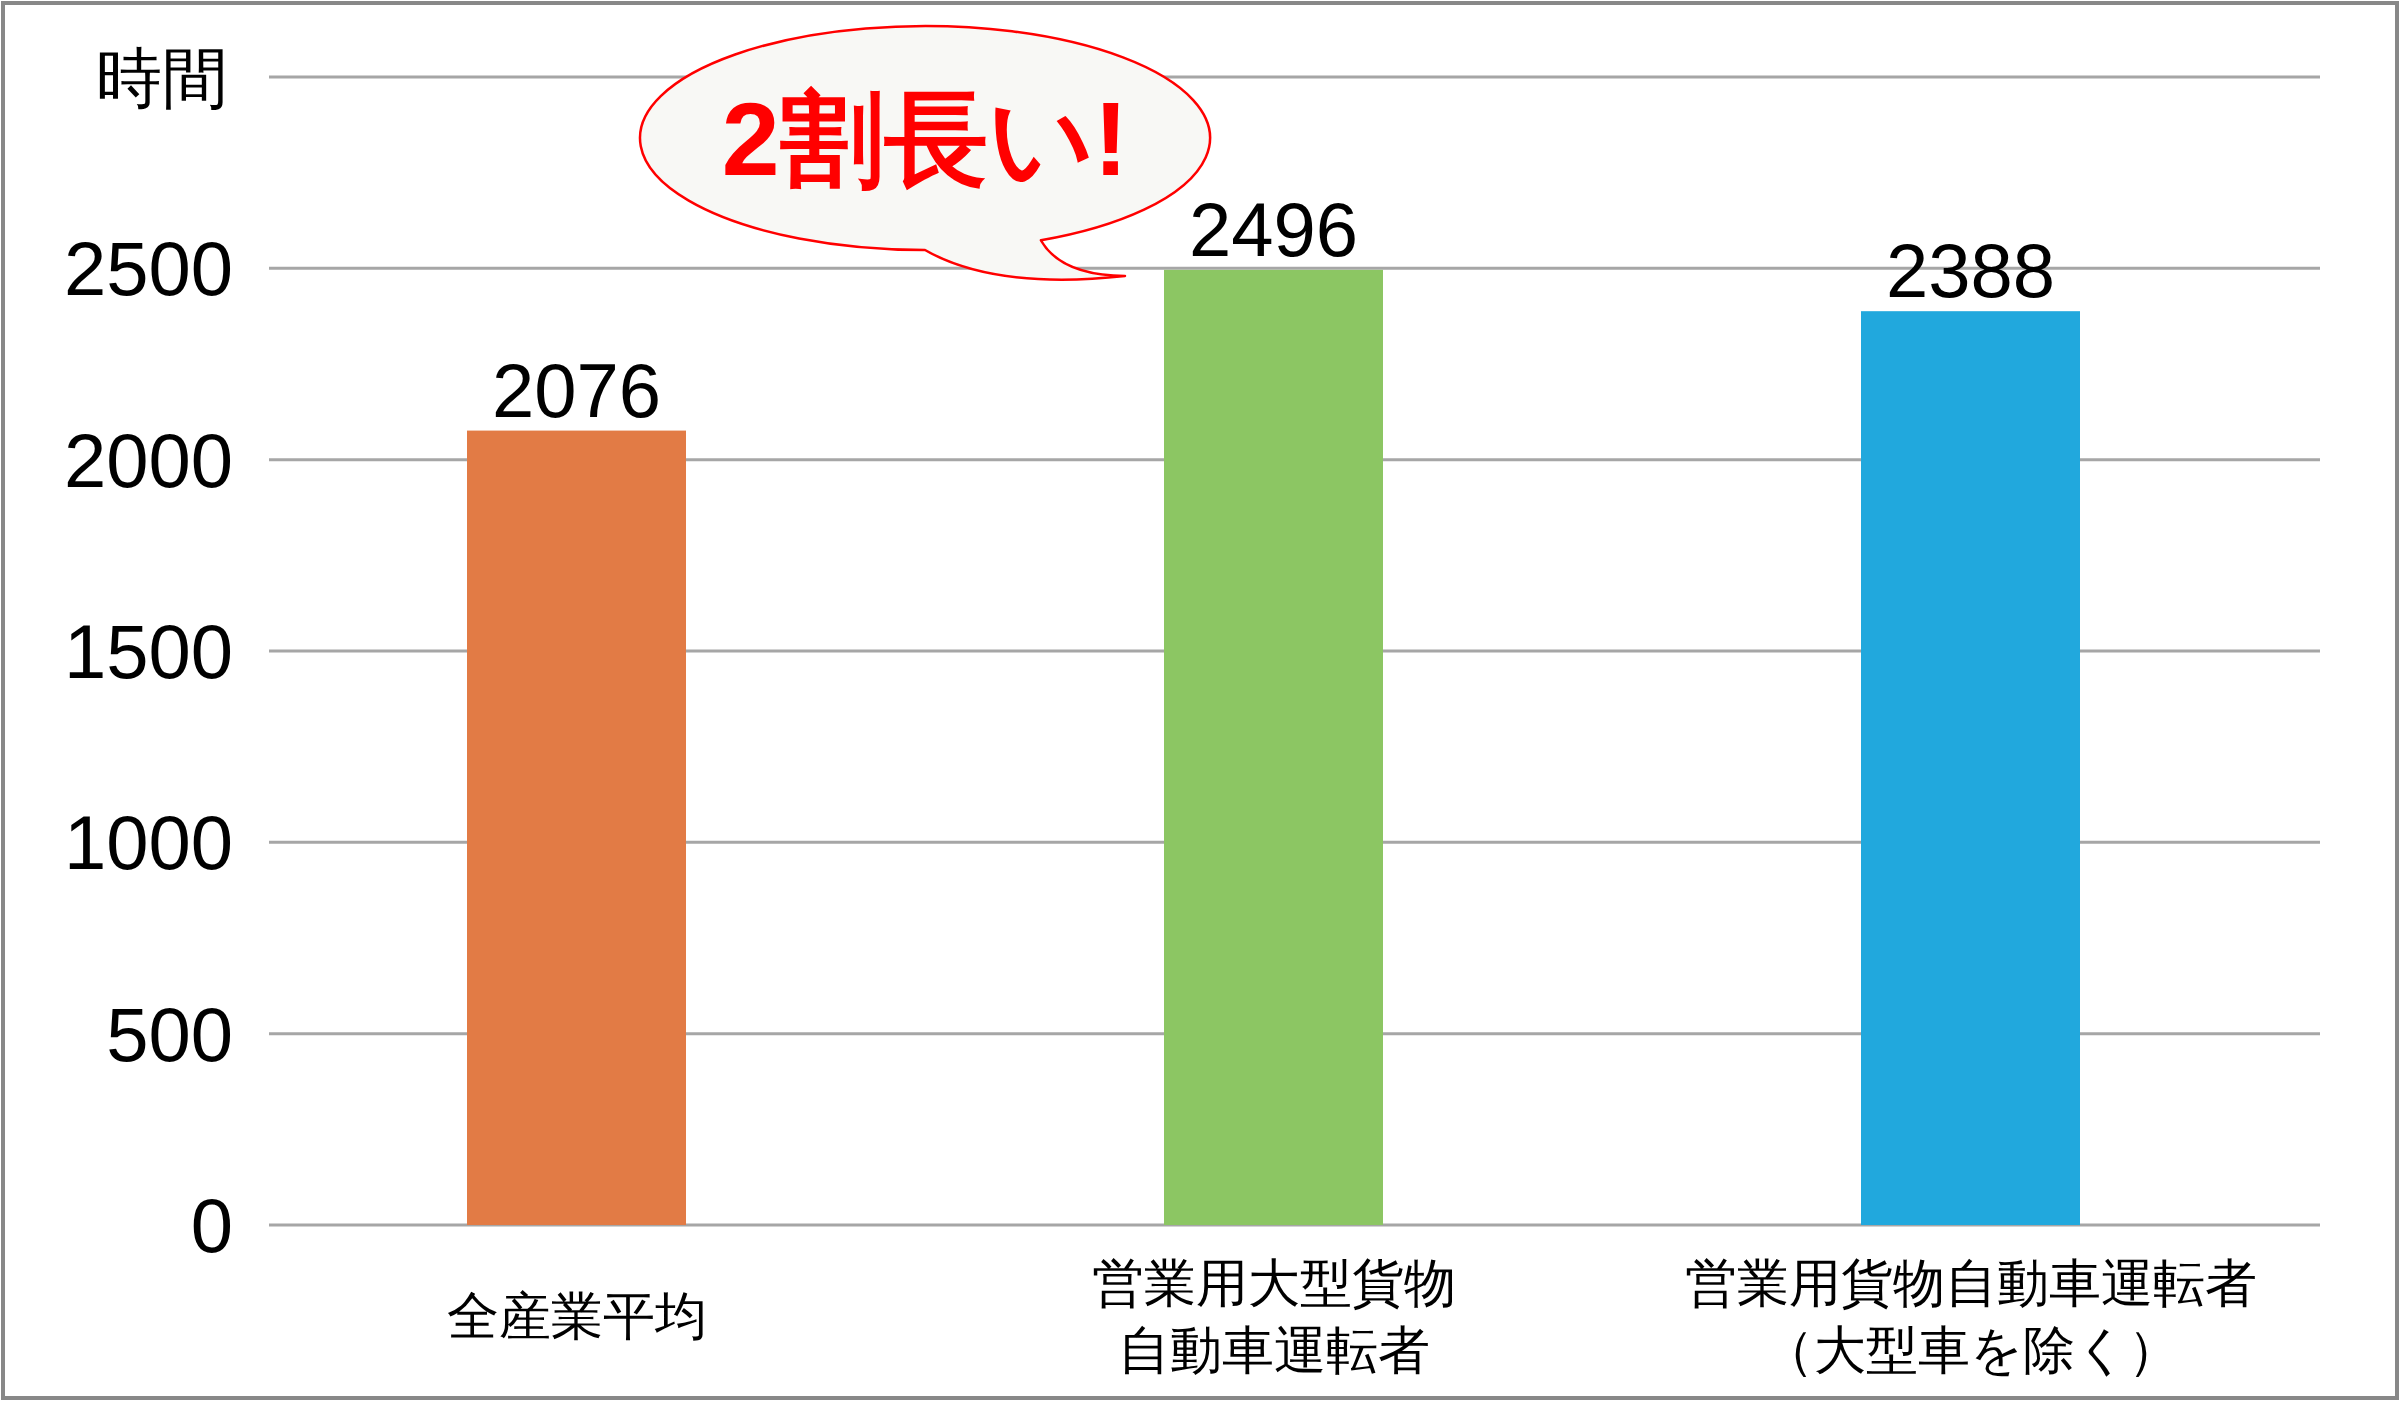 This screenshot has height=1401, width=2400. Describe the element at coordinates (148, 843) in the screenshot. I see `y-tick-label: 1000` at that location.